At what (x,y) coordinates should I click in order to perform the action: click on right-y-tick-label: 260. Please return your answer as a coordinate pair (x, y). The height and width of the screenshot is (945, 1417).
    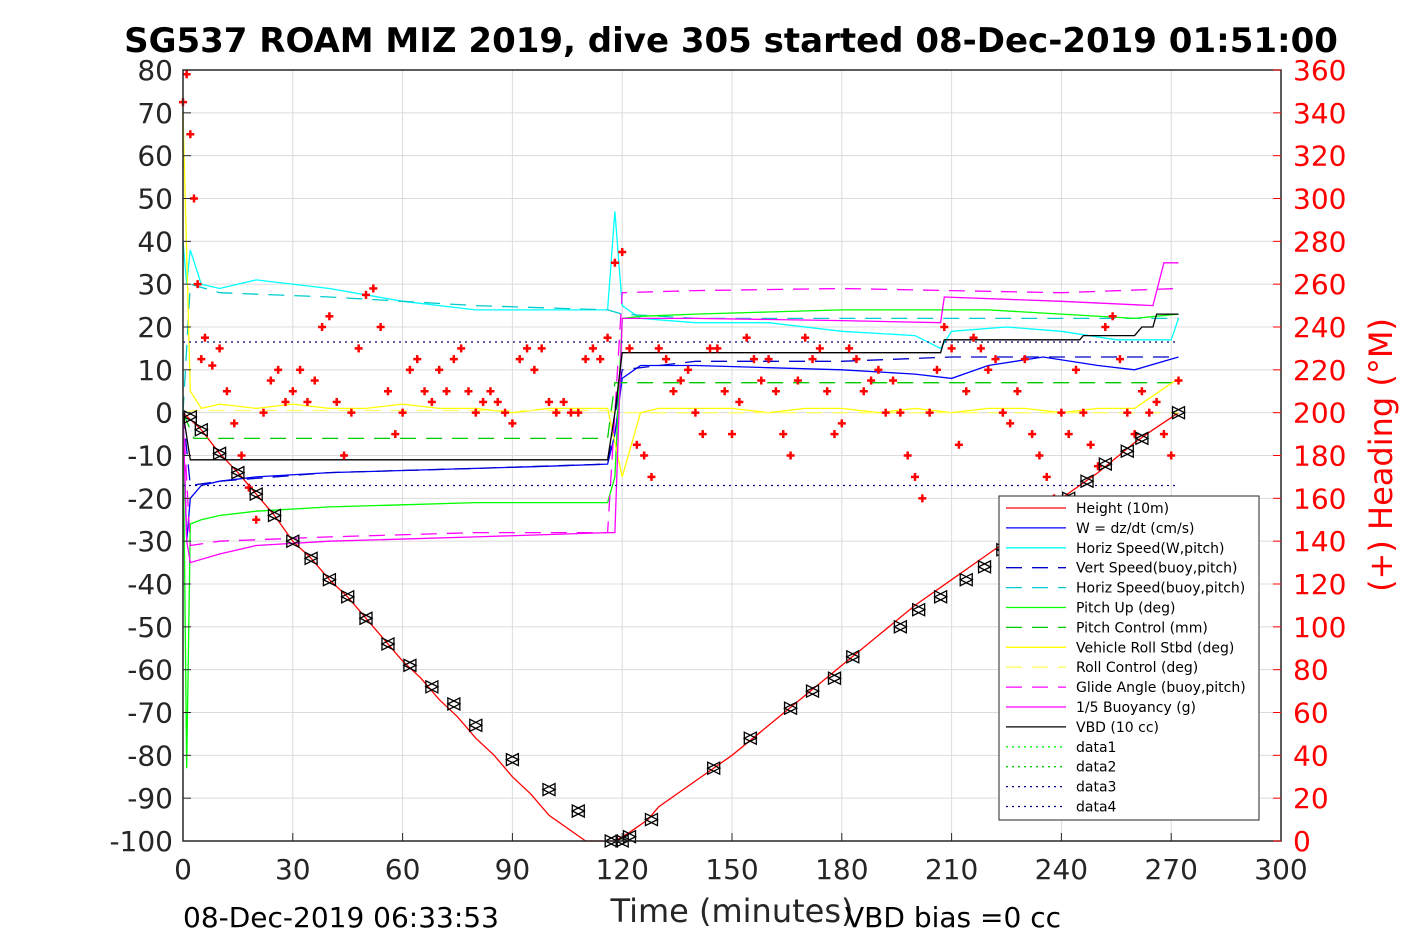
    Looking at the image, I should click on (1319, 284).